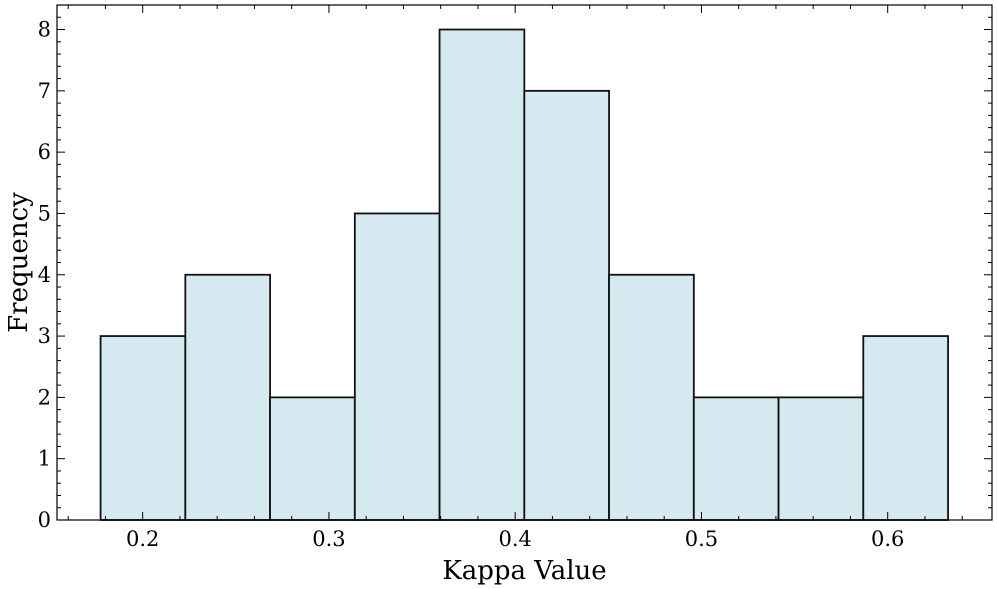 The height and width of the screenshot is (589, 997). I want to click on x-tick-label: 0.6, so click(887, 539).